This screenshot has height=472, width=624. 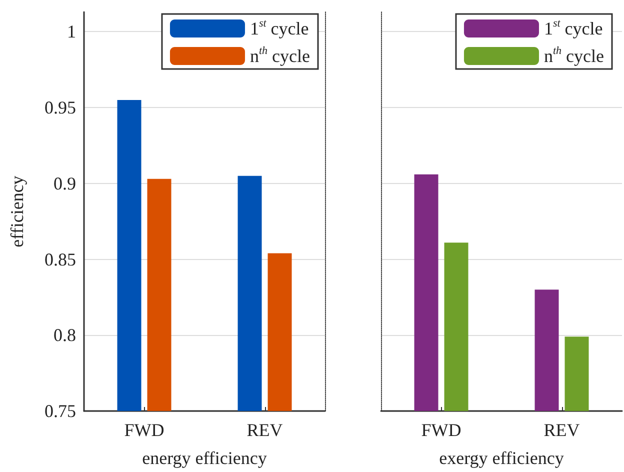 What do you see at coordinates (204, 458) in the screenshot?
I see `x-axis-title: energy efficiency` at bounding box center [204, 458].